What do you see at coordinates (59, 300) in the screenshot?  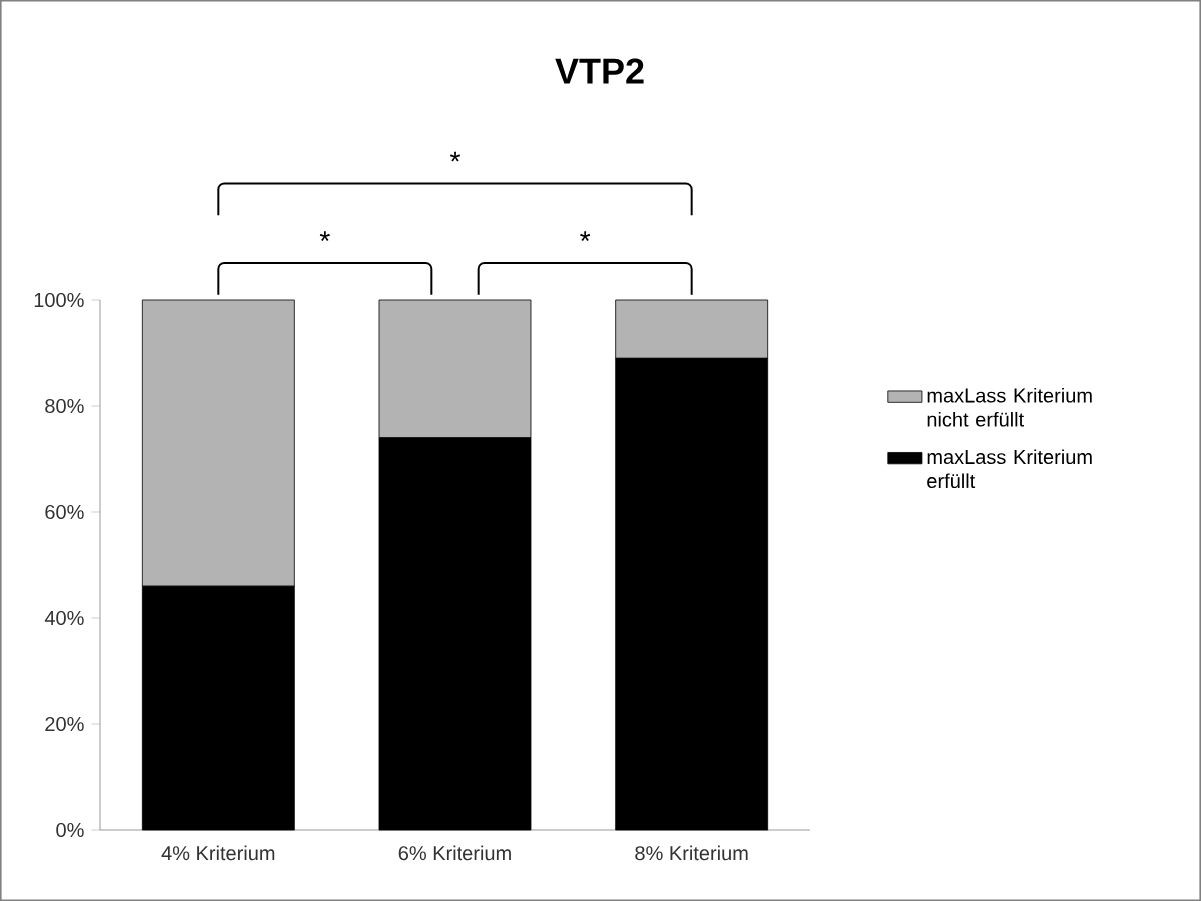 I see `y-tick-label: 100%` at bounding box center [59, 300].